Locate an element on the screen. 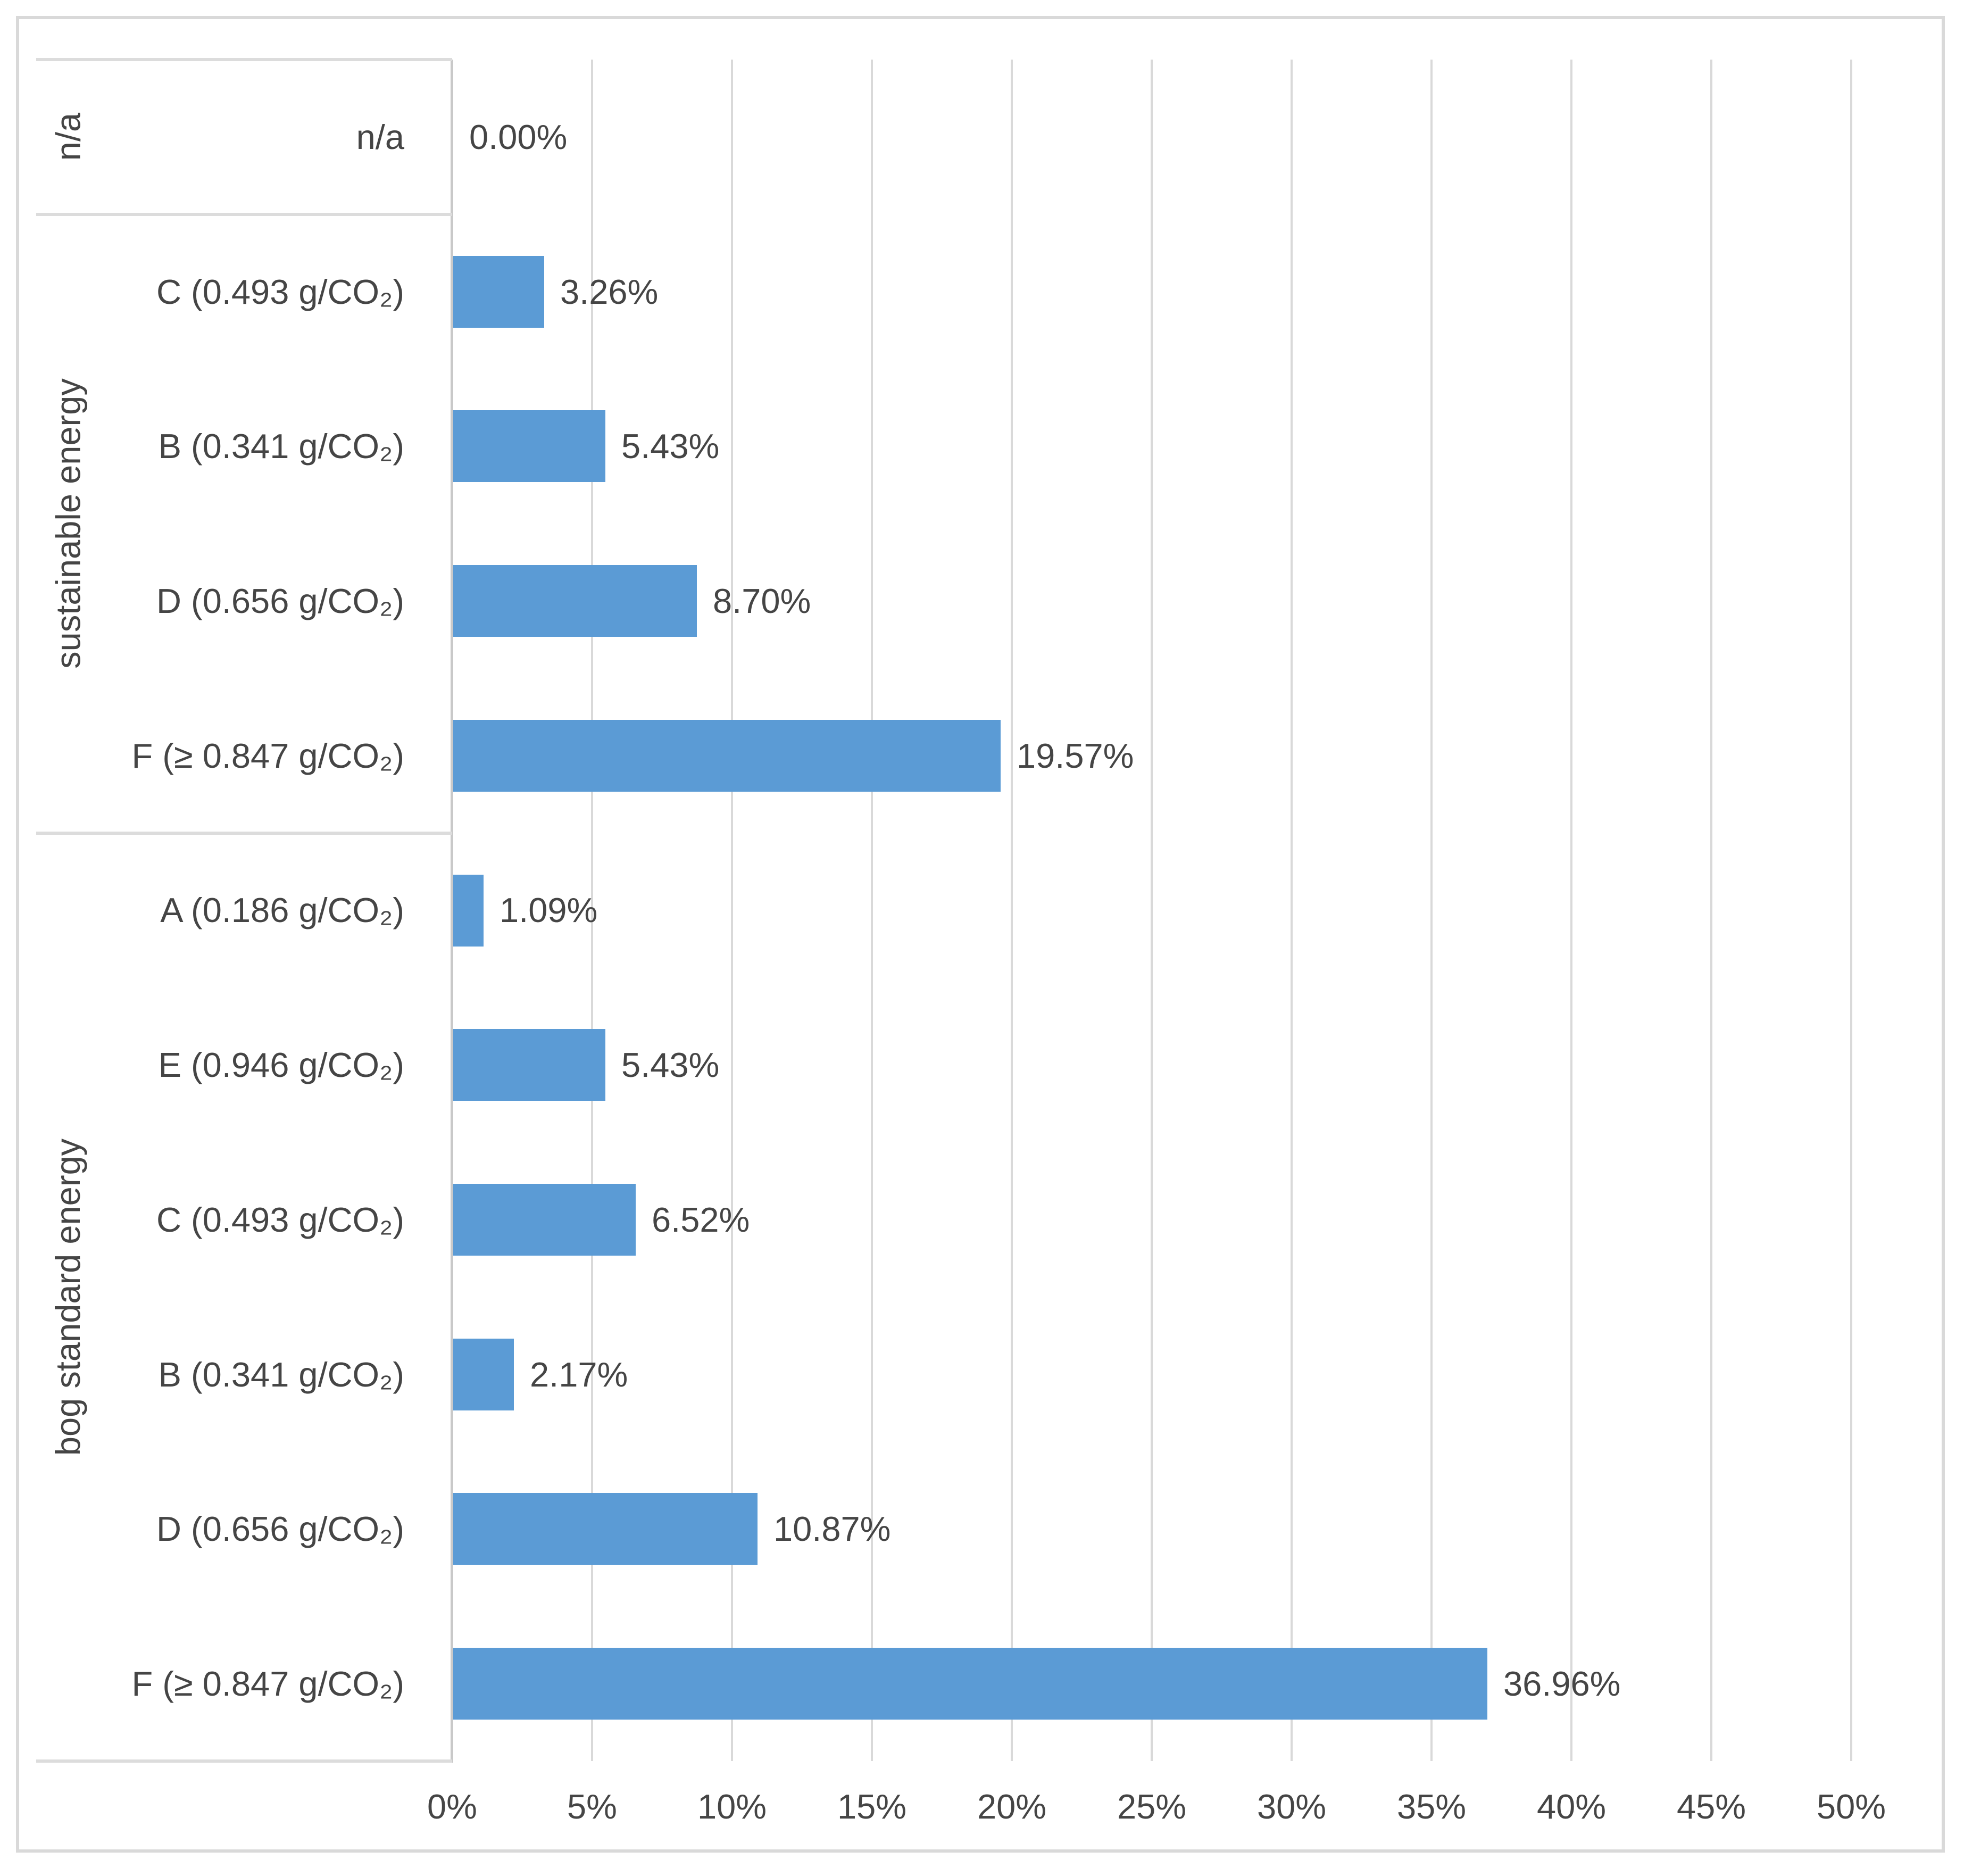  value-label: 3.26% is located at coordinates (610, 291).